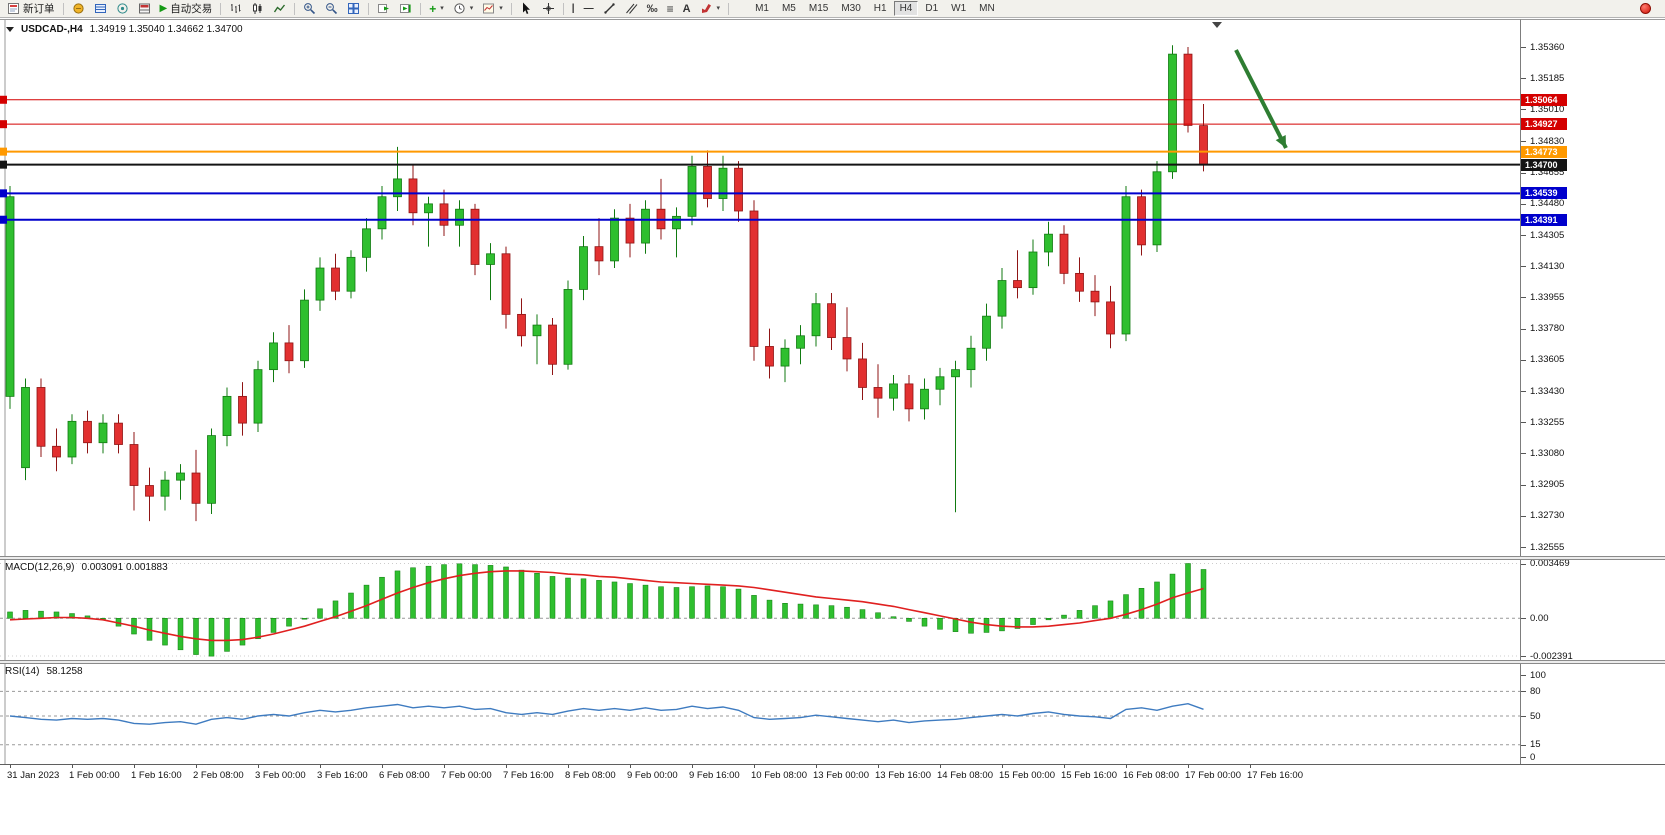  Describe the element at coordinates (762, 8) in the screenshot. I see `timeframe-m1-button: M1` at that location.